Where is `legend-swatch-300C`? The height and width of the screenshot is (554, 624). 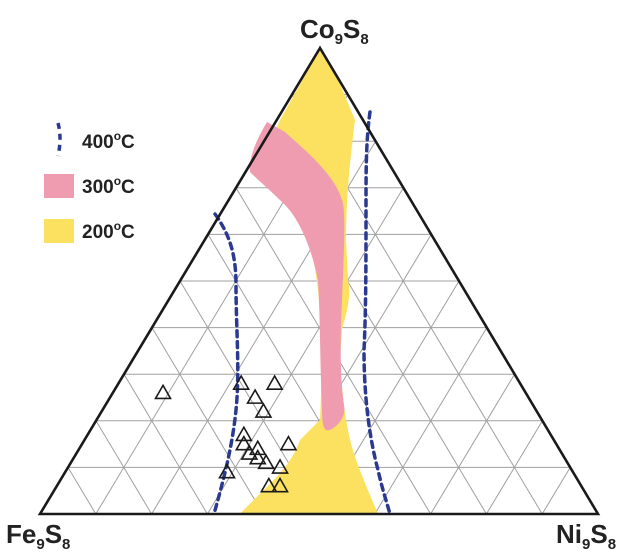 legend-swatch-300C is located at coordinates (59, 186).